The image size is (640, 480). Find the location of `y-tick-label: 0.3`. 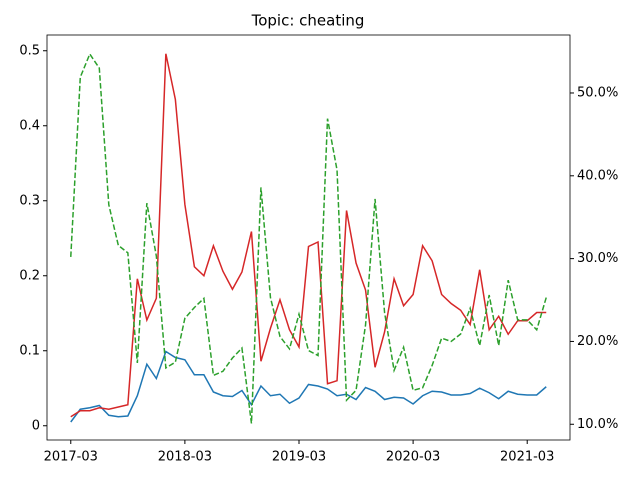

y-tick-label: 0.3 is located at coordinates (29, 200).